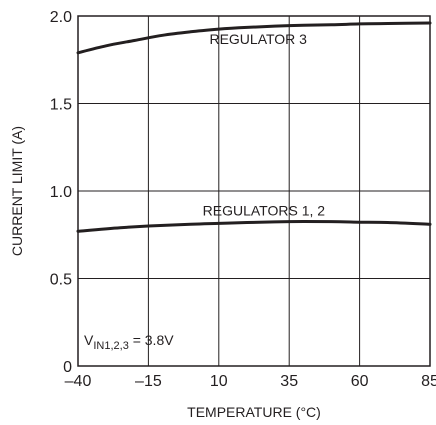 The width and height of the screenshot is (436, 425). Describe the element at coordinates (17, 191) in the screenshot. I see `y-axis-label: CURRENT LIMIT (A)` at that location.